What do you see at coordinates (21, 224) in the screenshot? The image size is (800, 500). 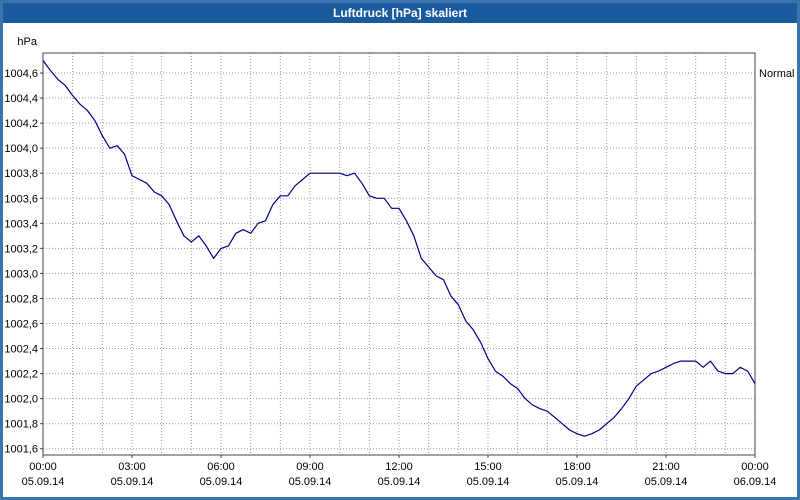 I see `svg-text: 1003,4` at bounding box center [21, 224].